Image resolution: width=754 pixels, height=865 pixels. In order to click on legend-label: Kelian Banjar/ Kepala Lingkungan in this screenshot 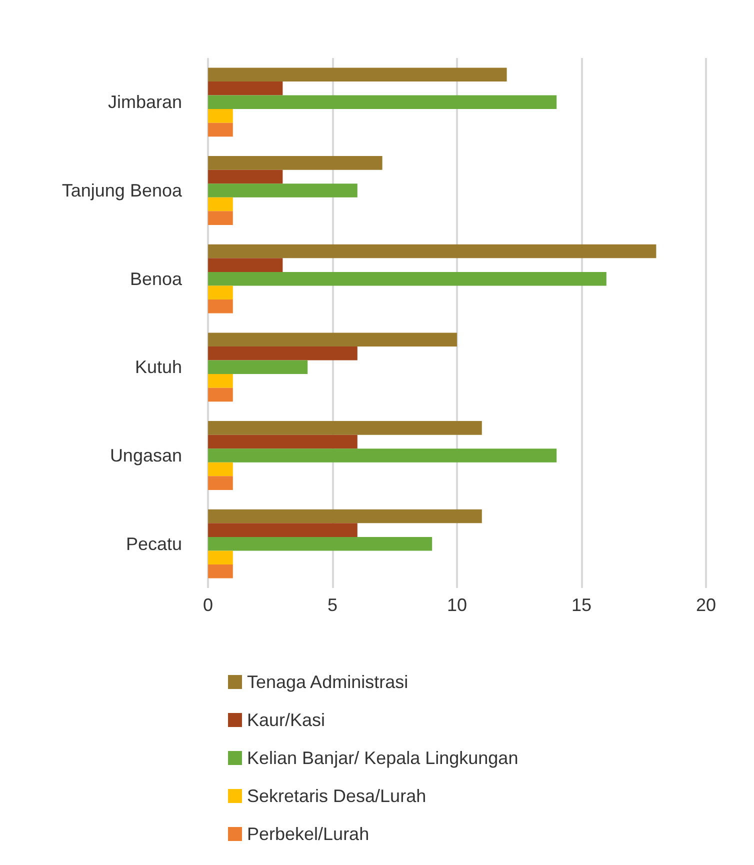, I will do `click(382, 758)`.